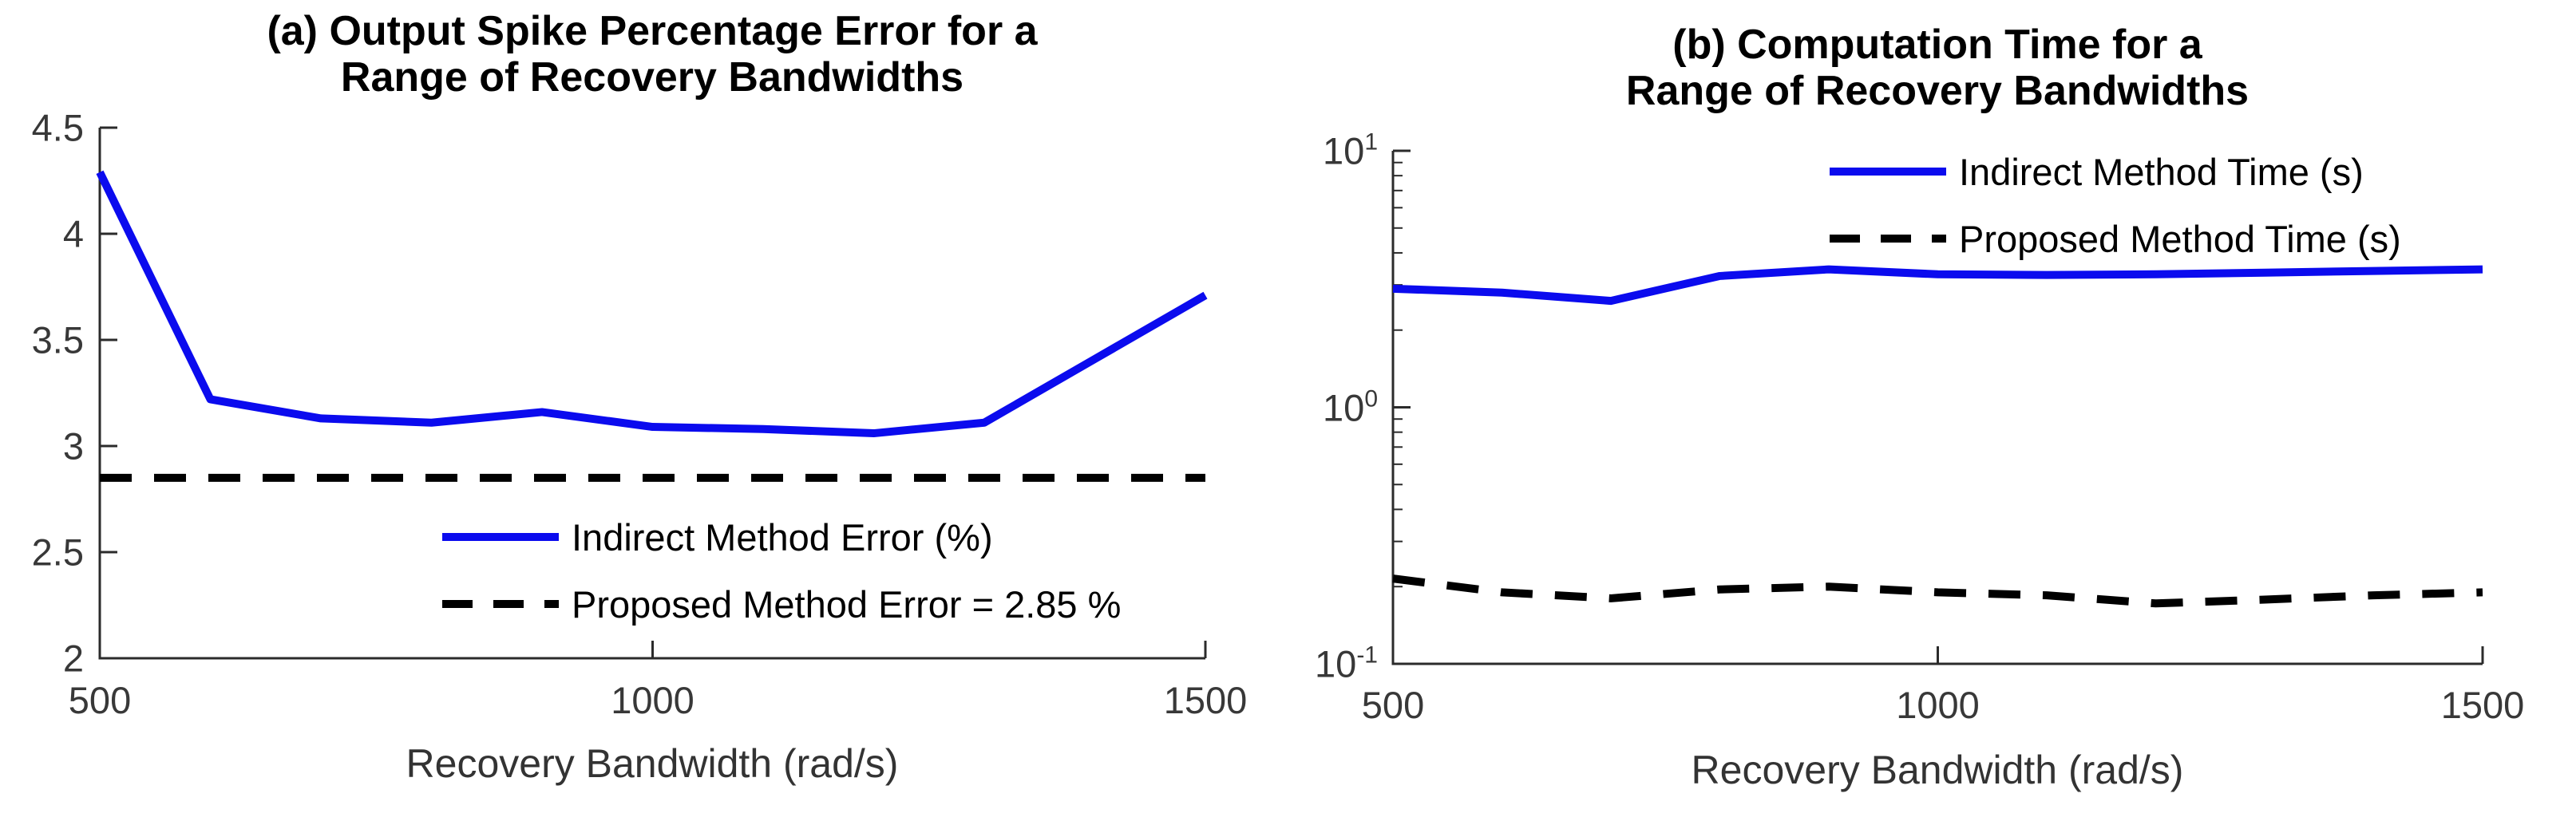  Describe the element at coordinates (1938, 286) in the screenshot. I see `panel-b-series-0-line` at that location.